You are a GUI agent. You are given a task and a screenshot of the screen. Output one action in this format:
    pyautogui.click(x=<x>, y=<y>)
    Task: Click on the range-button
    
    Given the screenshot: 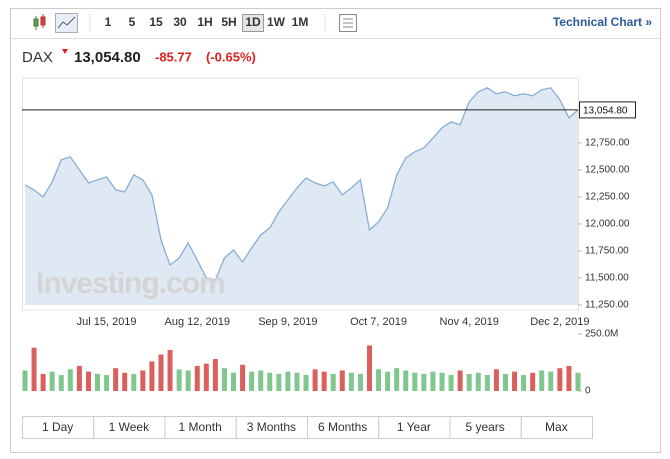 What is the action you would take?
    pyautogui.click(x=556, y=427)
    